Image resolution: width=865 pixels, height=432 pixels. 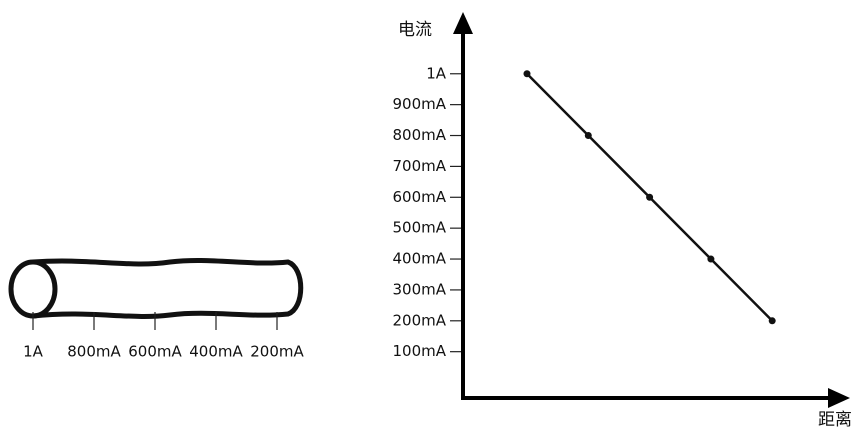 What do you see at coordinates (33, 289) in the screenshot?
I see `cable-end` at bounding box center [33, 289].